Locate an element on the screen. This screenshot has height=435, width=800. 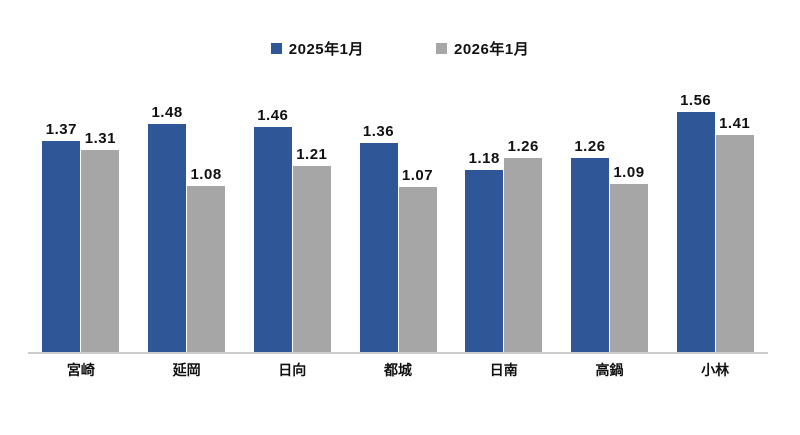
bar-group: 1.37 1.31 is located at coordinates (81, 219).